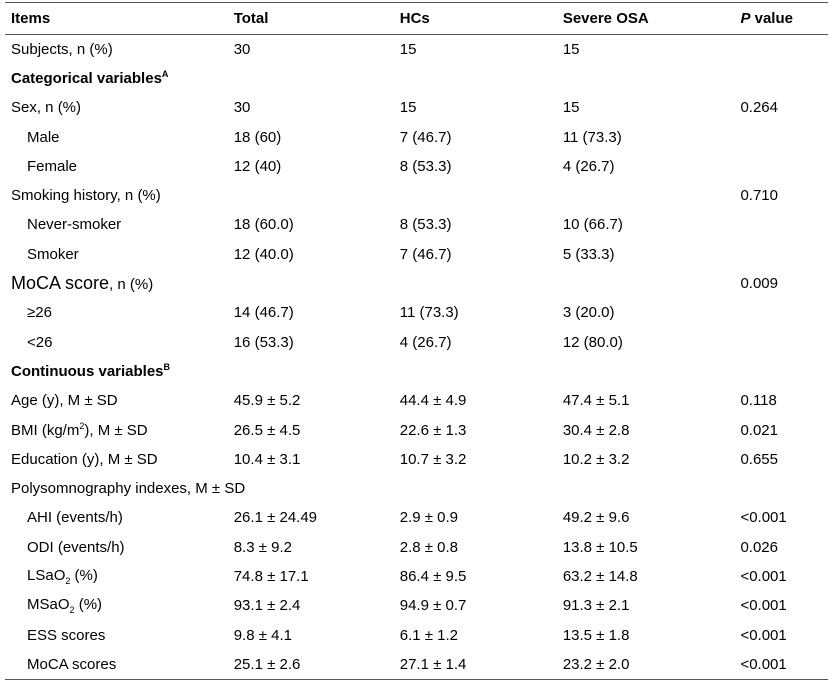 The height and width of the screenshot is (691, 835). Describe the element at coordinates (128, 489) in the screenshot. I see `row-label: Polysomnography indexes, M ± SD` at that location.